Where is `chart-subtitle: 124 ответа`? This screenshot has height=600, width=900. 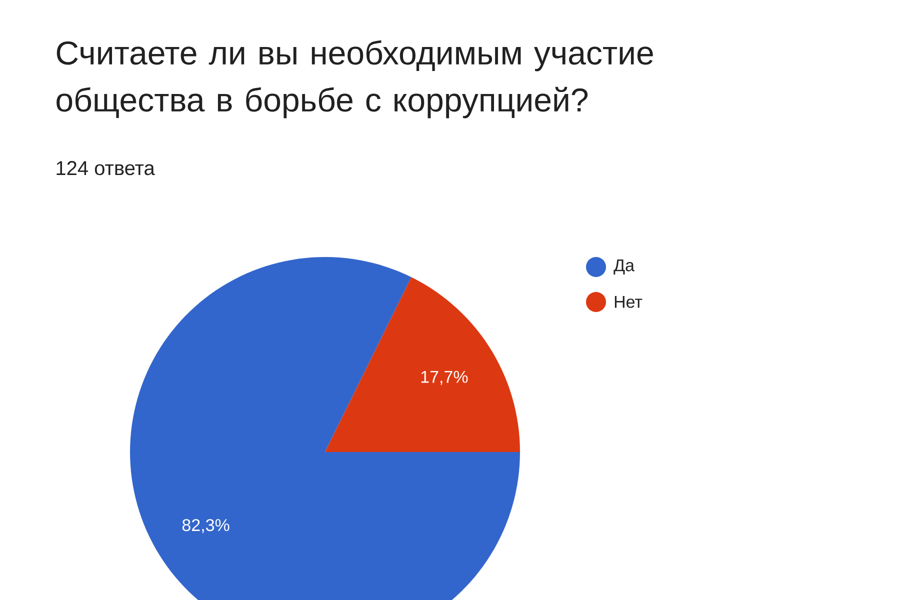 chart-subtitle: 124 ответа is located at coordinates (105, 168).